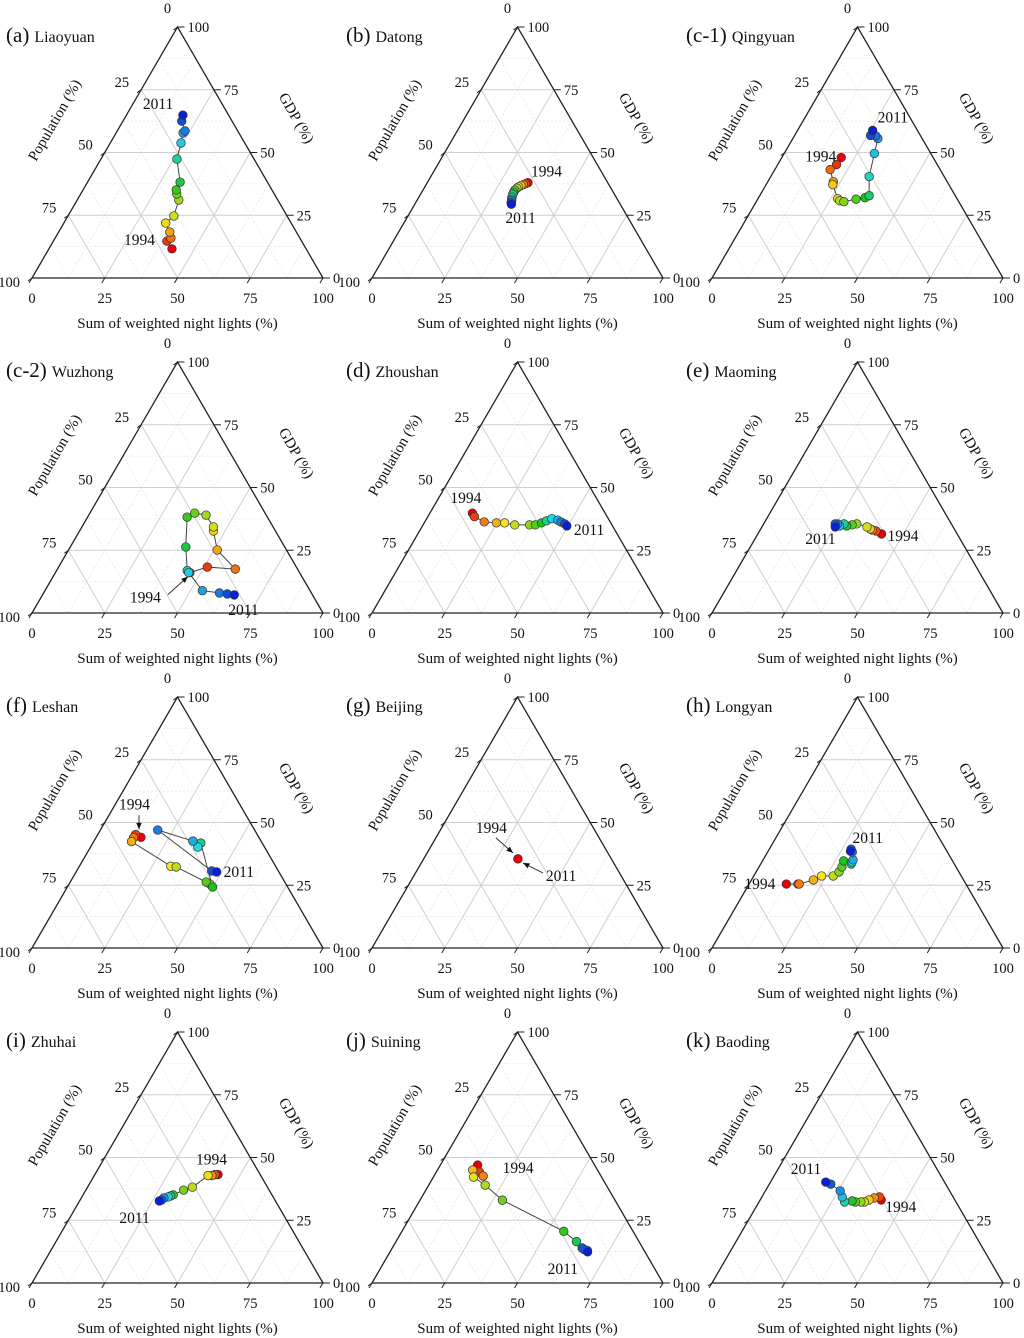  I want to click on panel-city: Zhoushan, so click(407, 372).